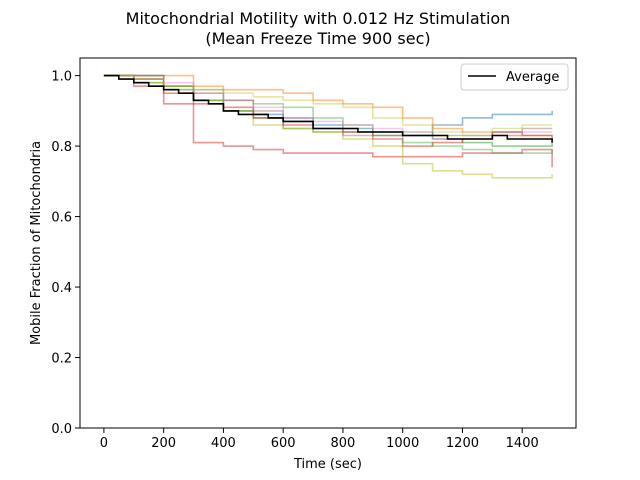 Image resolution: width=640 pixels, height=480 pixels. What do you see at coordinates (283, 443) in the screenshot?
I see `x-tick-label: 600` at bounding box center [283, 443].